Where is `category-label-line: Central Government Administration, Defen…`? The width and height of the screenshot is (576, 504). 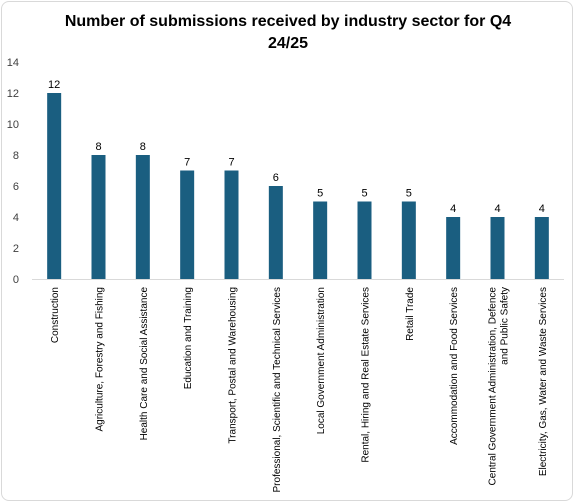 category-label-line: Central Government Administration, Defen… is located at coordinates (493, 386).